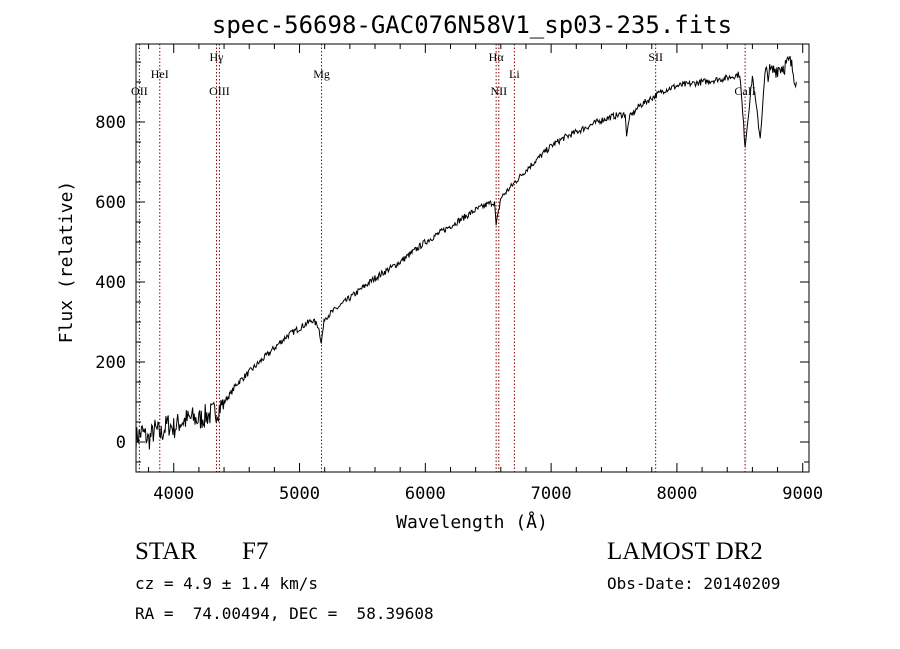 The image size is (900, 649). What do you see at coordinates (110, 203) in the screenshot?
I see `y-tick-label: 600` at bounding box center [110, 203].